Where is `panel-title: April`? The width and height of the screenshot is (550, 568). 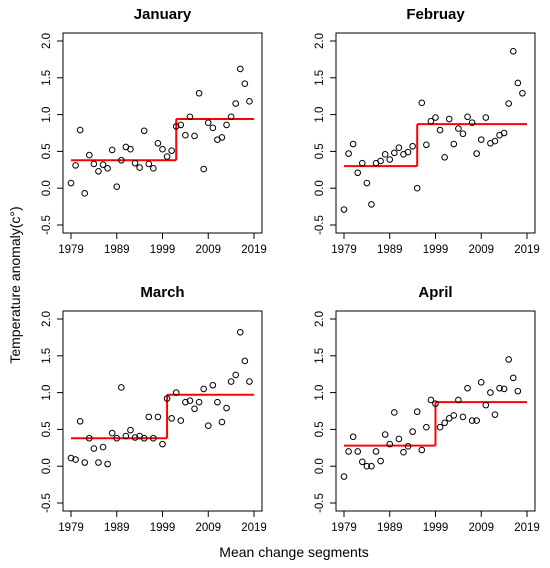 panel-title: April is located at coordinates (435, 292).